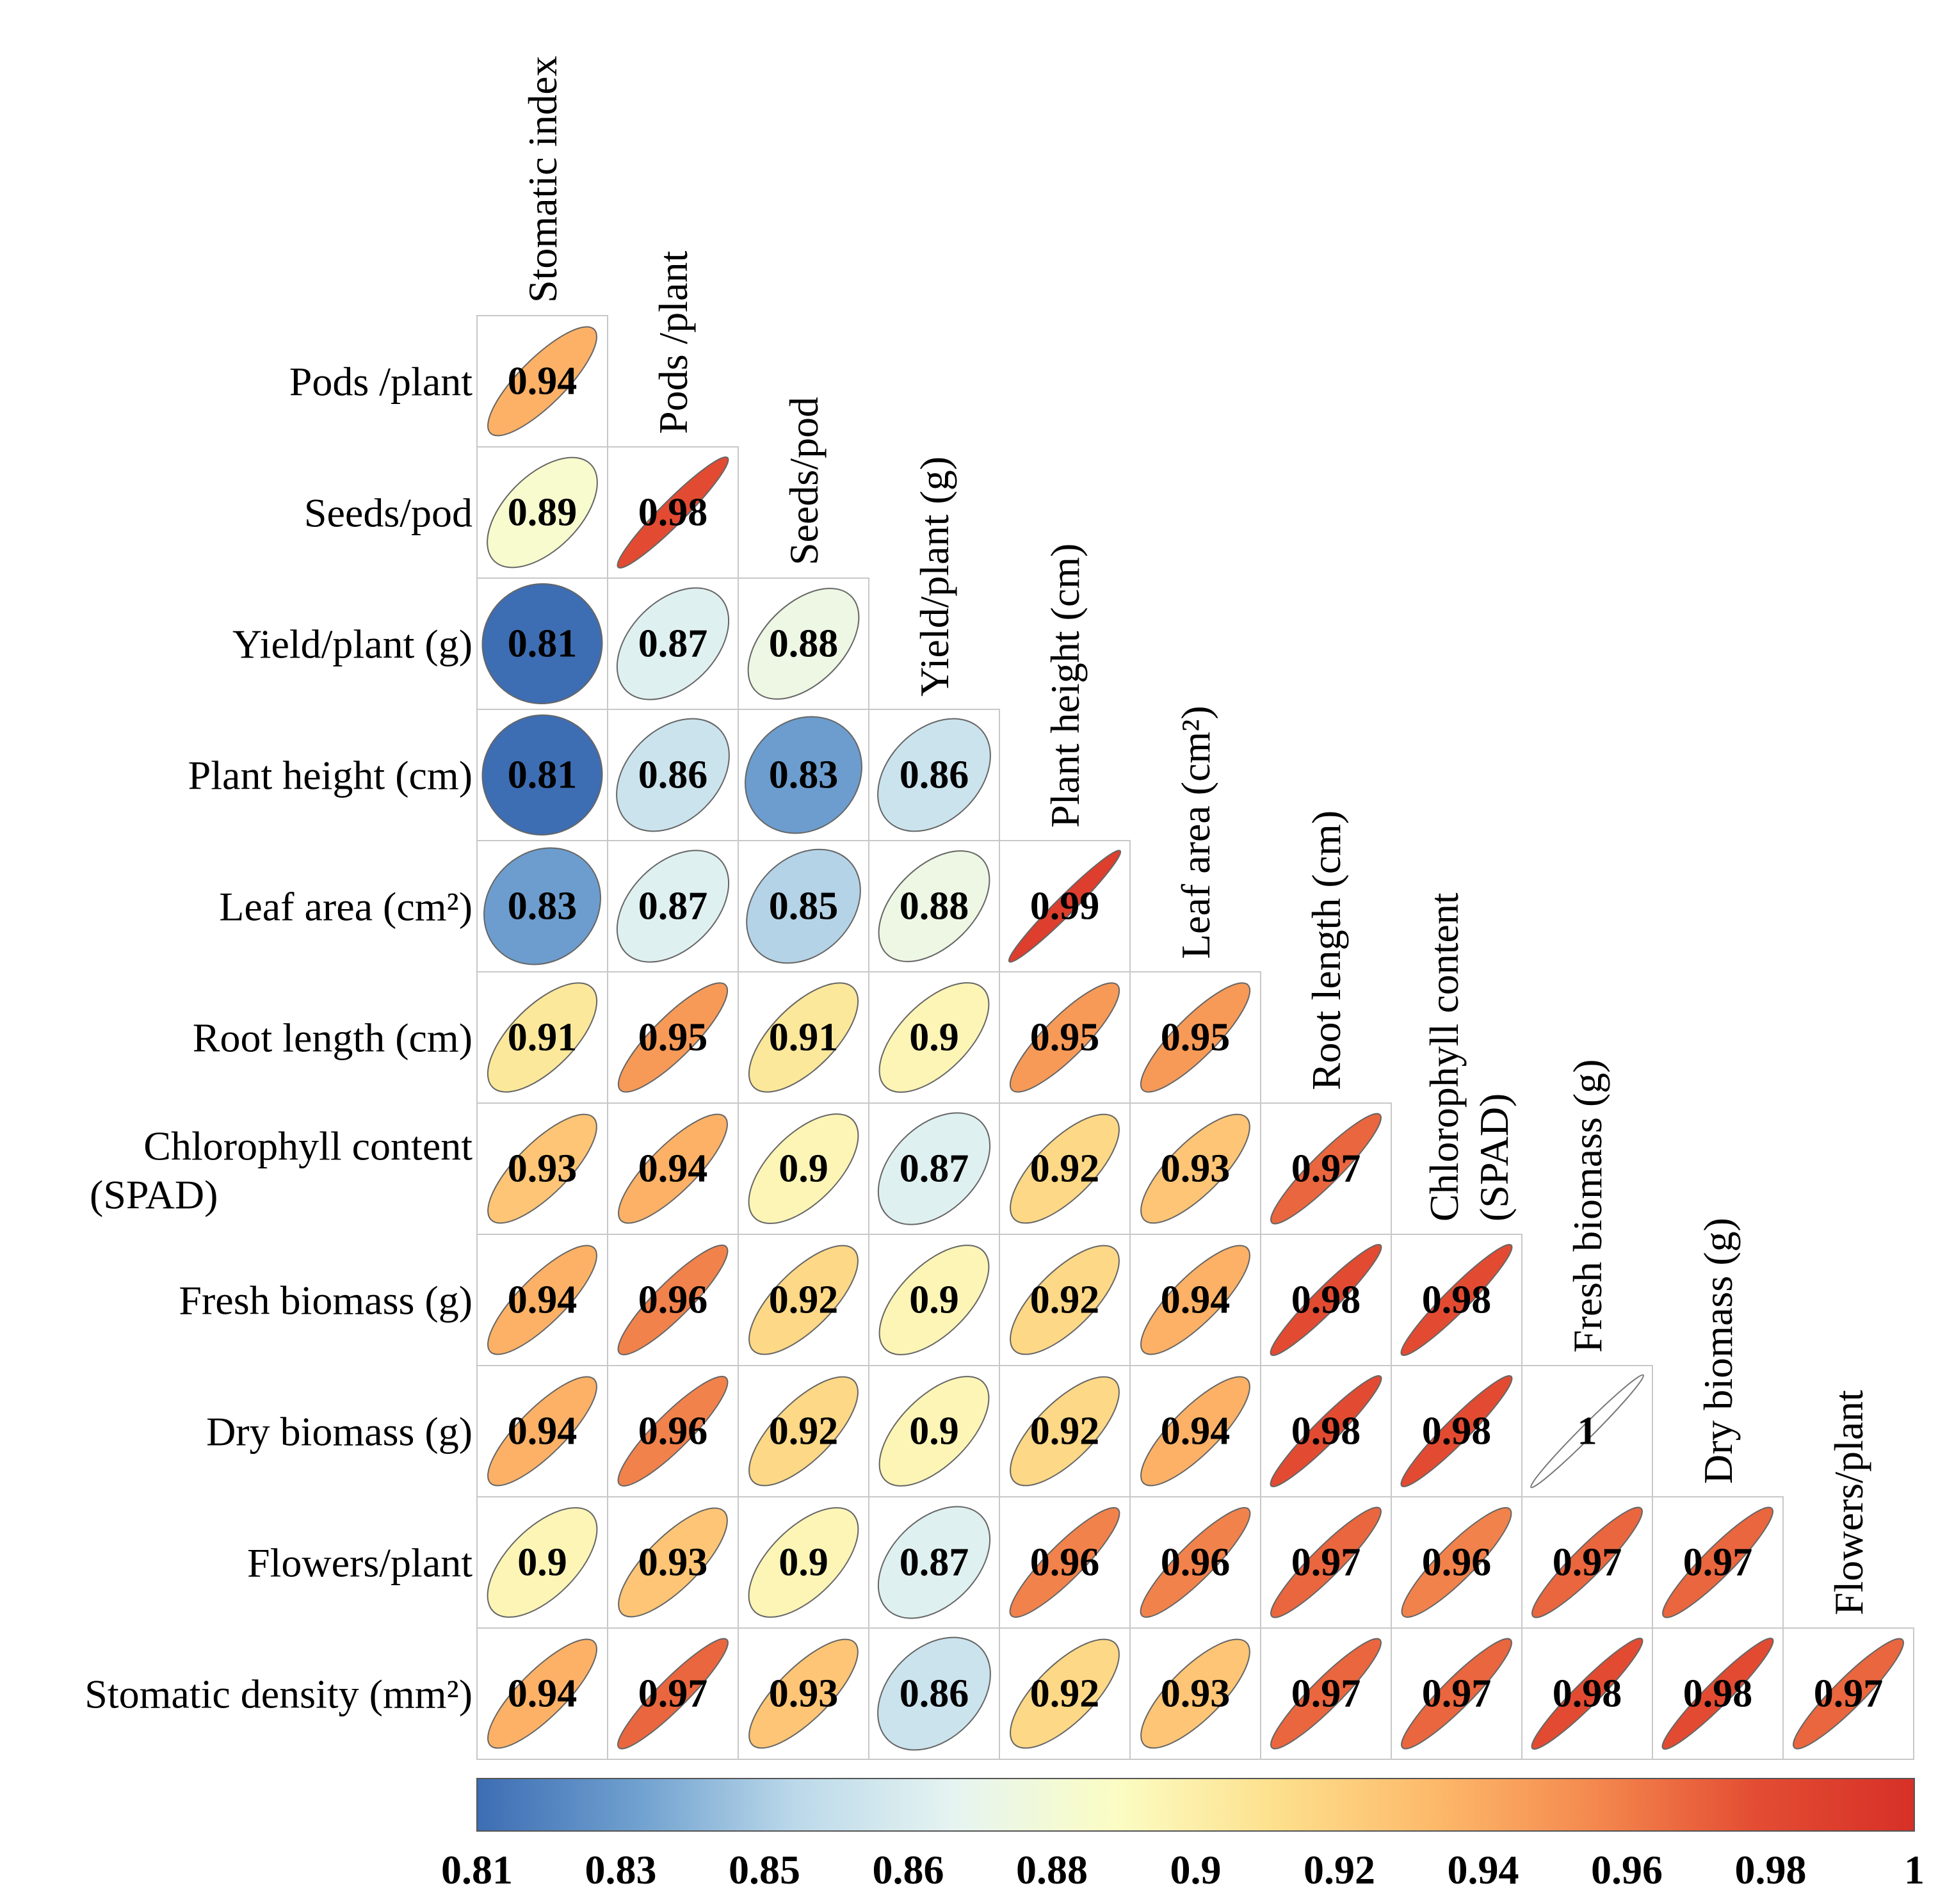  I want to click on ellipse-r10-c0, so click(542, 1694).